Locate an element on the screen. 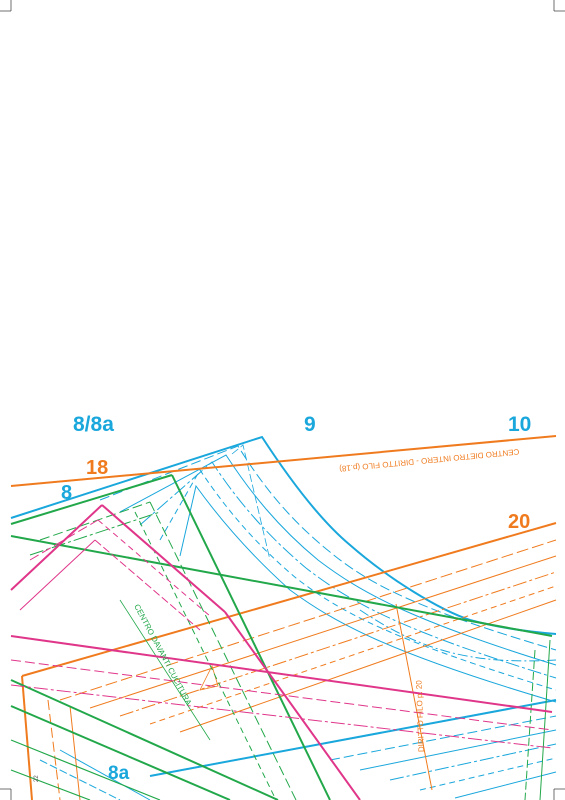 The image size is (565, 800). size-label-20: 20 is located at coordinates (519, 522).